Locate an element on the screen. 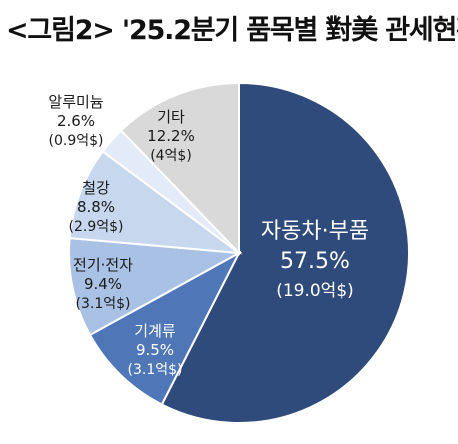 This screenshot has height=444, width=458. slice-label: 자동차·부품 is located at coordinates (315, 231).